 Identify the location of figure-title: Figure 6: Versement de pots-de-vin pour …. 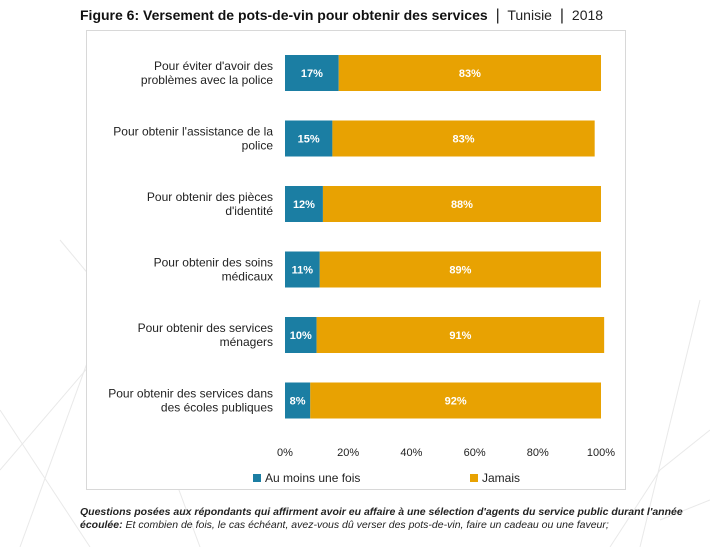
(390, 15).